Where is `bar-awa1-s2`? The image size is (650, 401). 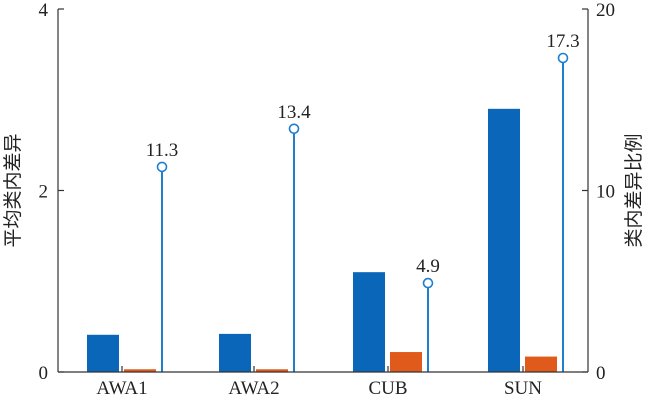
bar-awa1-s2 is located at coordinates (140, 370).